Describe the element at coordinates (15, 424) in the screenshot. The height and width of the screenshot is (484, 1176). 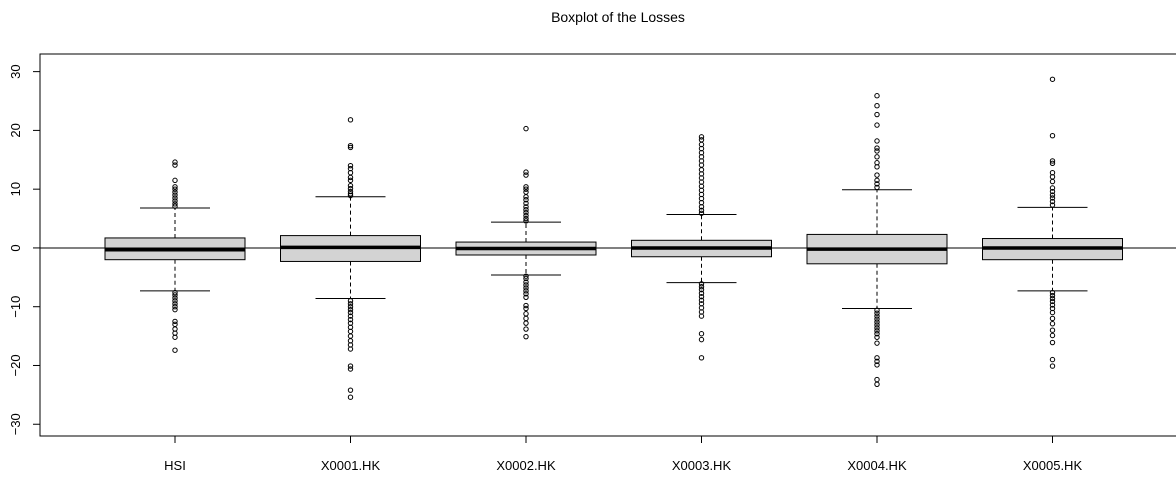
I see `y-tick-label: −30` at that location.